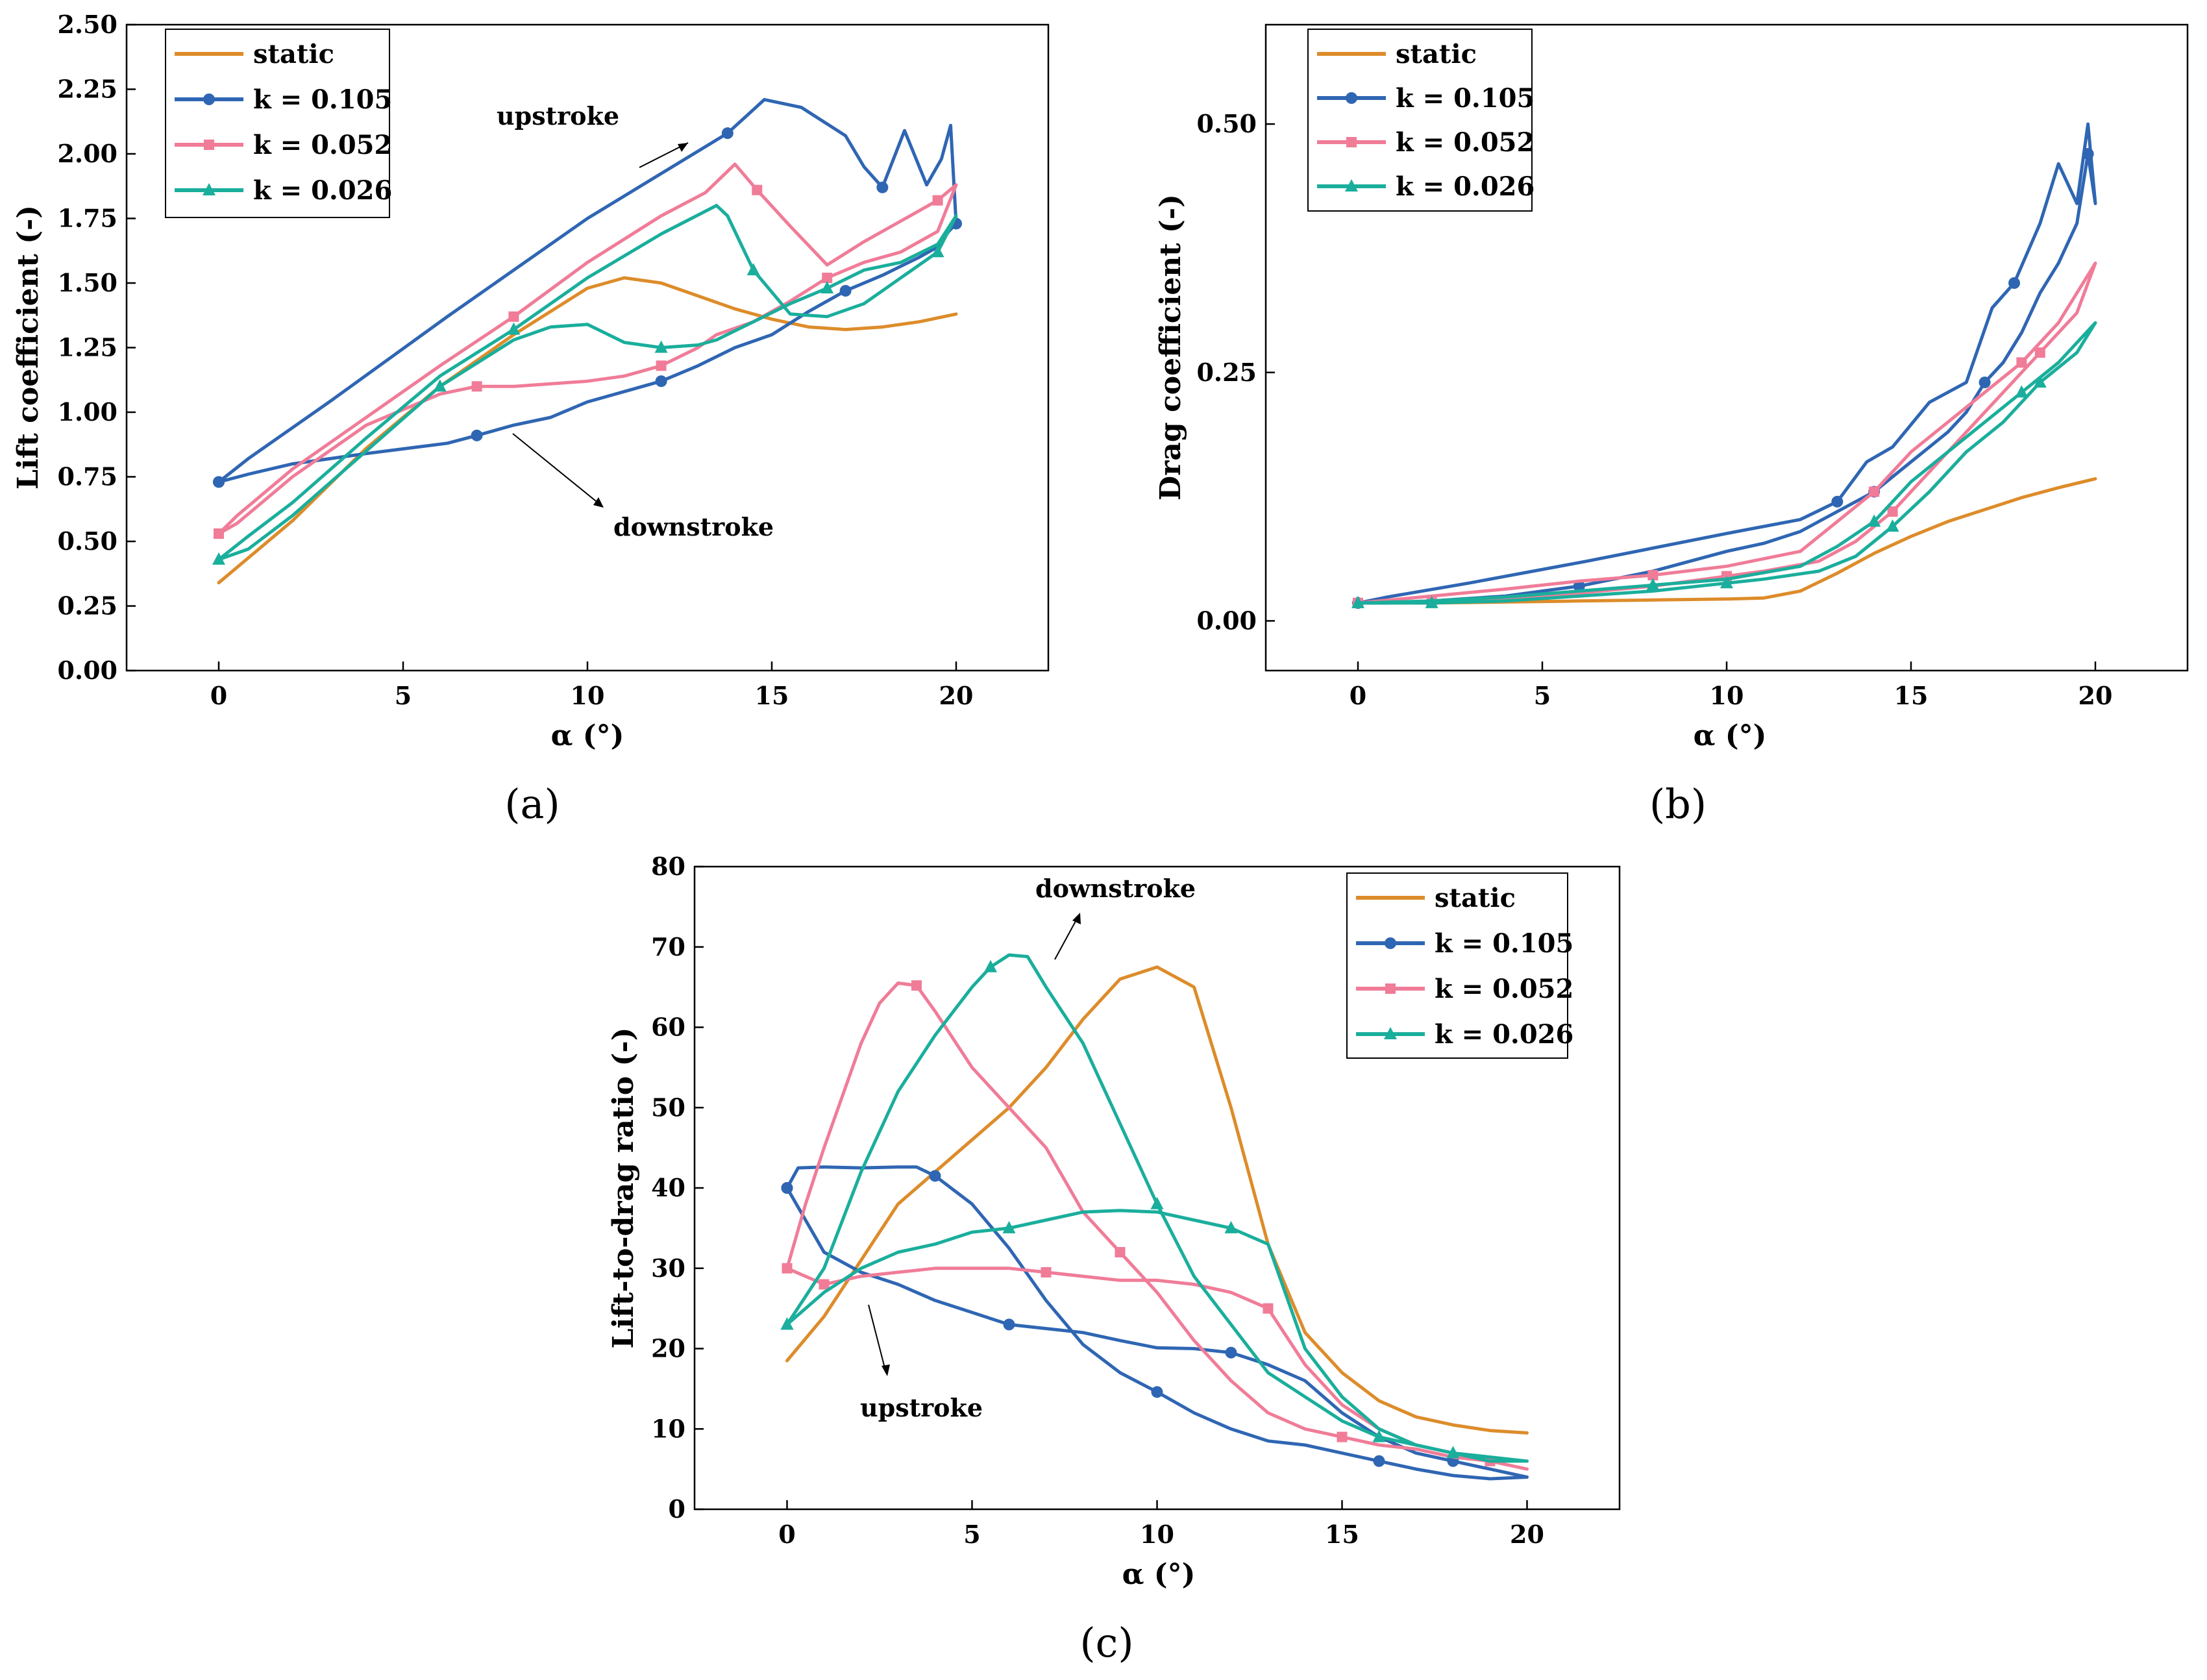 The width and height of the screenshot is (2207, 1680). Describe the element at coordinates (668, 946) in the screenshot. I see `y-tick-label: 70` at that location.